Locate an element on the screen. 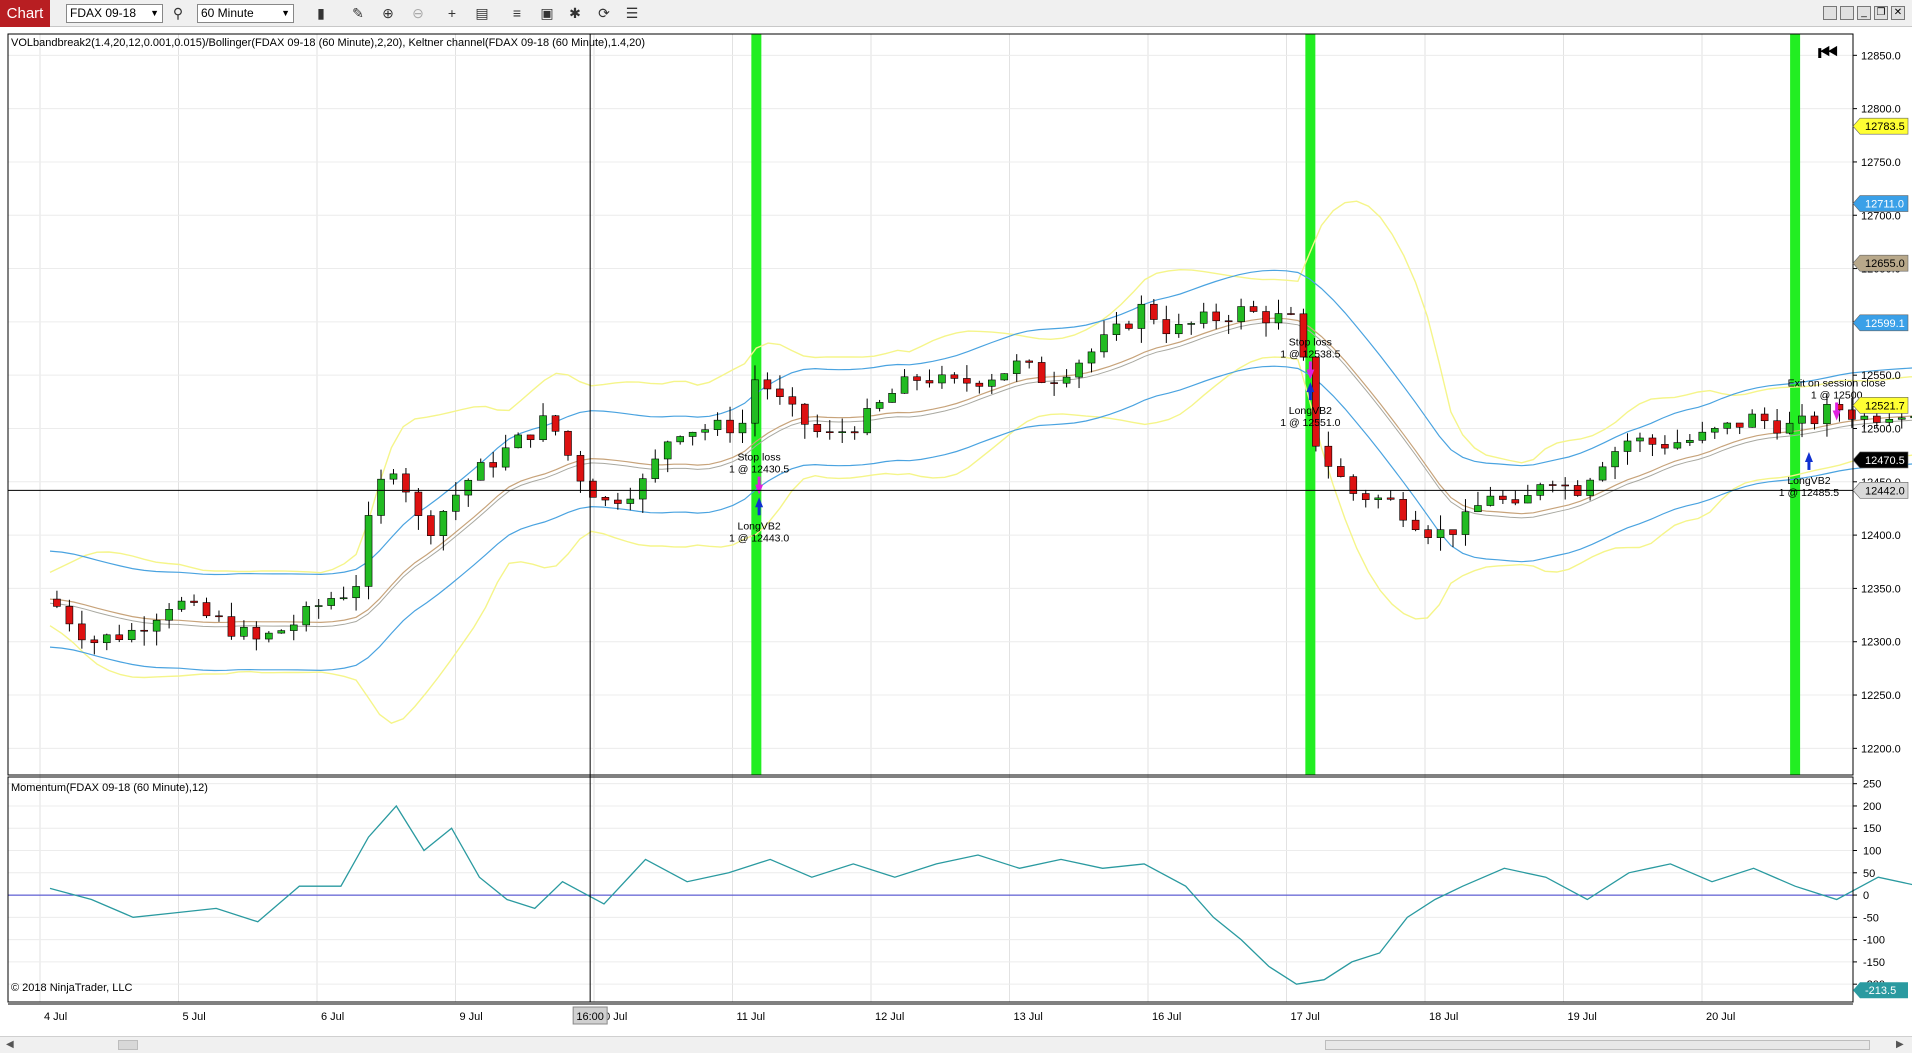  scroll-left-icon: ◀ is located at coordinates (10, 1044).